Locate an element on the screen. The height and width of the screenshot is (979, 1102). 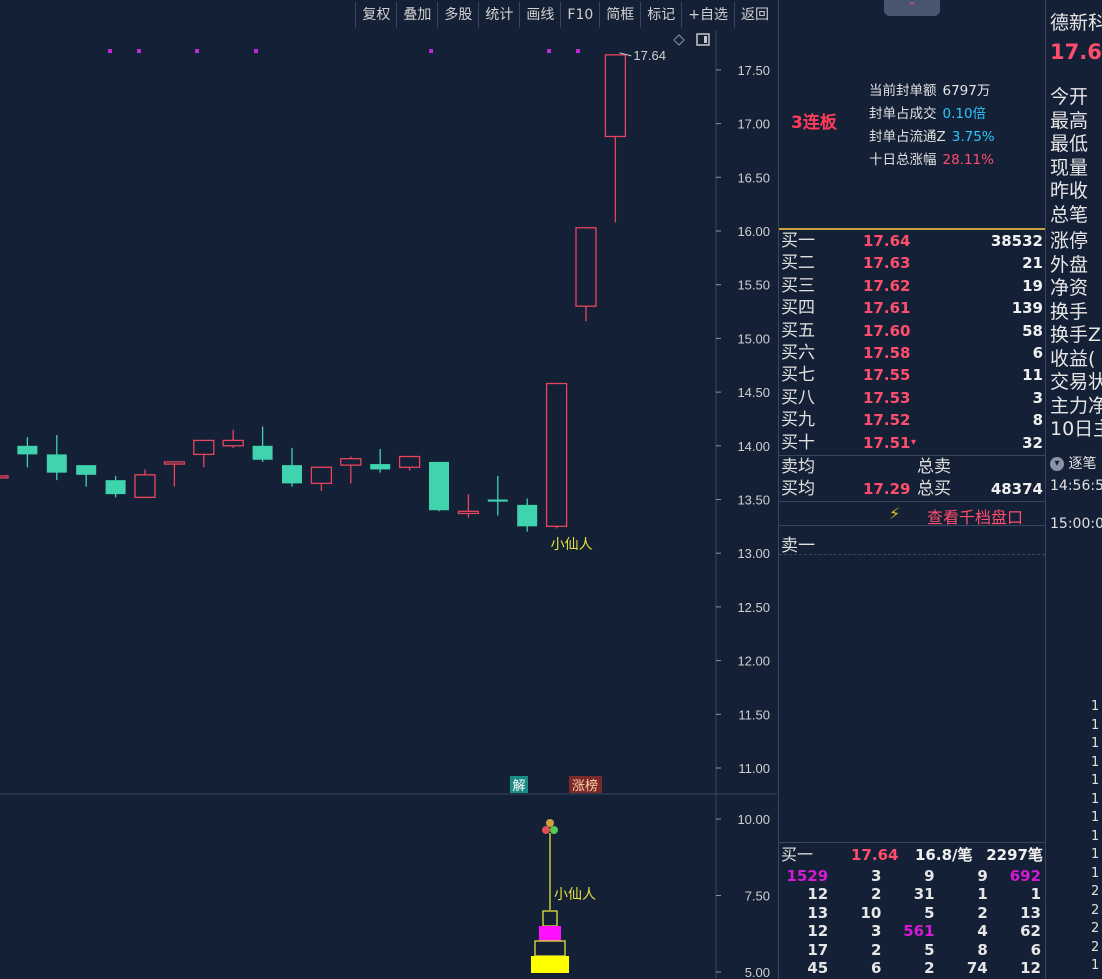
toolbar-button-4: 画线 is located at coordinates (539, 15).